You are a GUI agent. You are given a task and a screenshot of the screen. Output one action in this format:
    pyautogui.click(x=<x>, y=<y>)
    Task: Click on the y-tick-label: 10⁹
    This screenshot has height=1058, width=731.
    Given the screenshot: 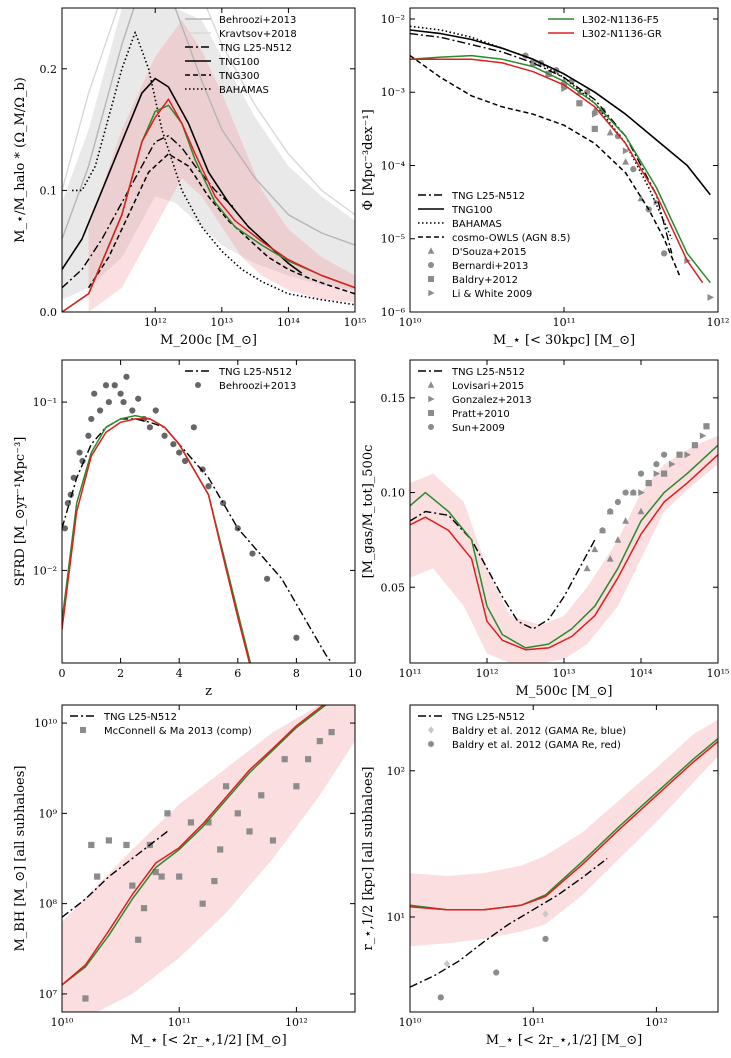 What is the action you would take?
    pyautogui.click(x=48, y=813)
    